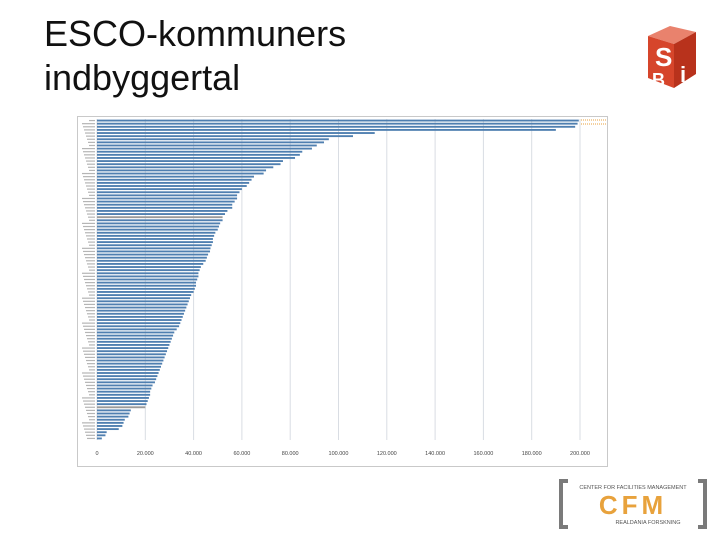 The height and width of the screenshot is (540, 720). What do you see at coordinates (672, 58) in the screenshot?
I see `sbi-logo: S B i` at bounding box center [672, 58].